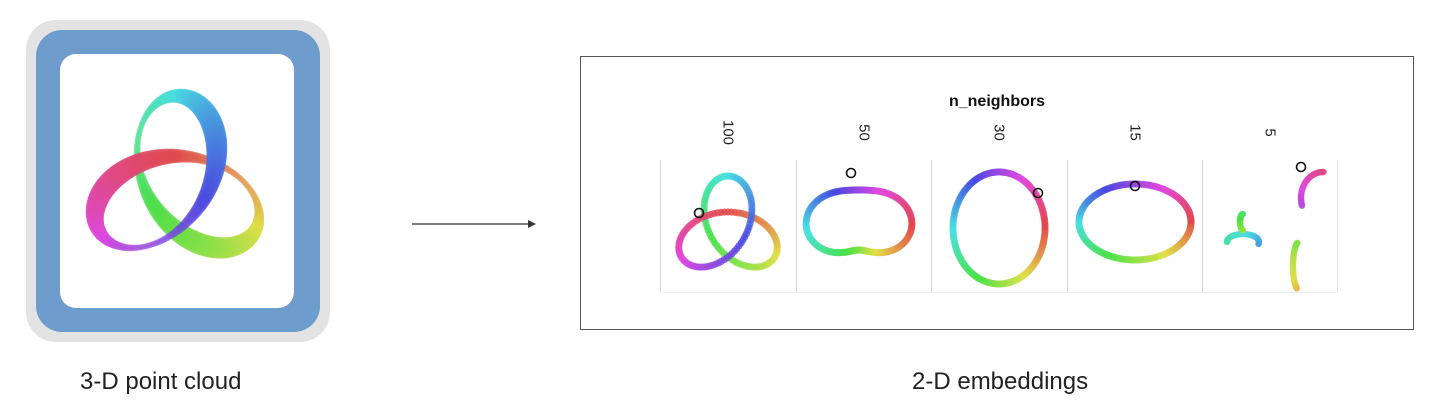 This screenshot has width=1442, height=408. Describe the element at coordinates (1337, 226) in the screenshot. I see `axis-right` at that location.